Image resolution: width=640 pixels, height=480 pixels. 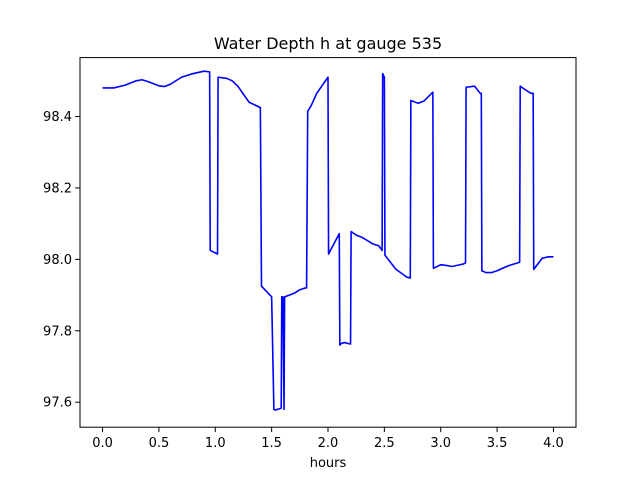 I want to click on y-tick-label: 98.4, so click(x=57, y=117).